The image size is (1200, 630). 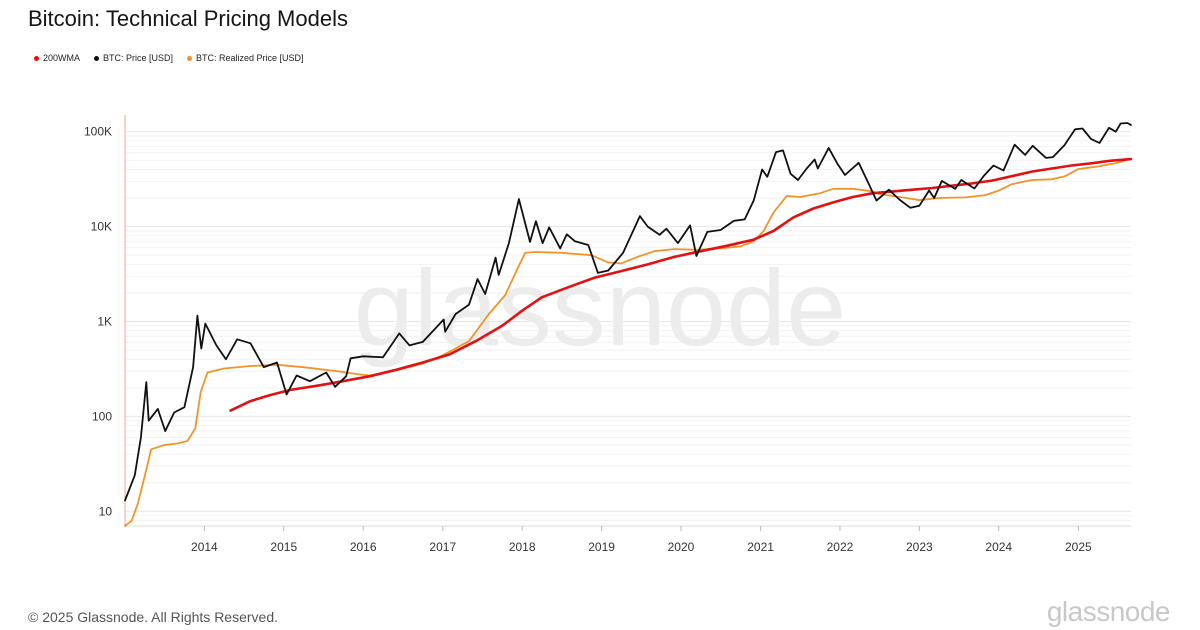 I want to click on legend-label-200wma: 200WMA, so click(x=62, y=58).